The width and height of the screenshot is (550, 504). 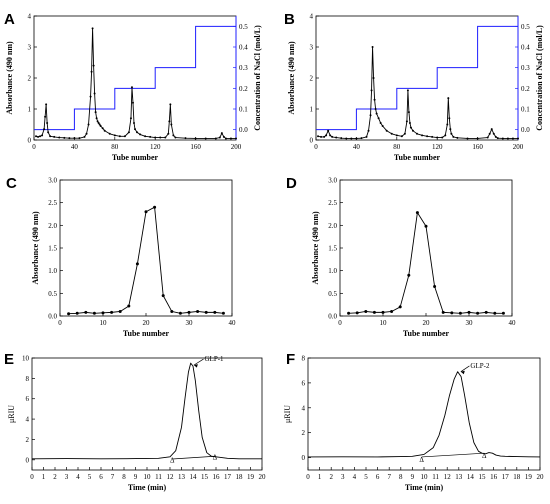 I want to click on panel-letter: E, so click(x=9, y=359).